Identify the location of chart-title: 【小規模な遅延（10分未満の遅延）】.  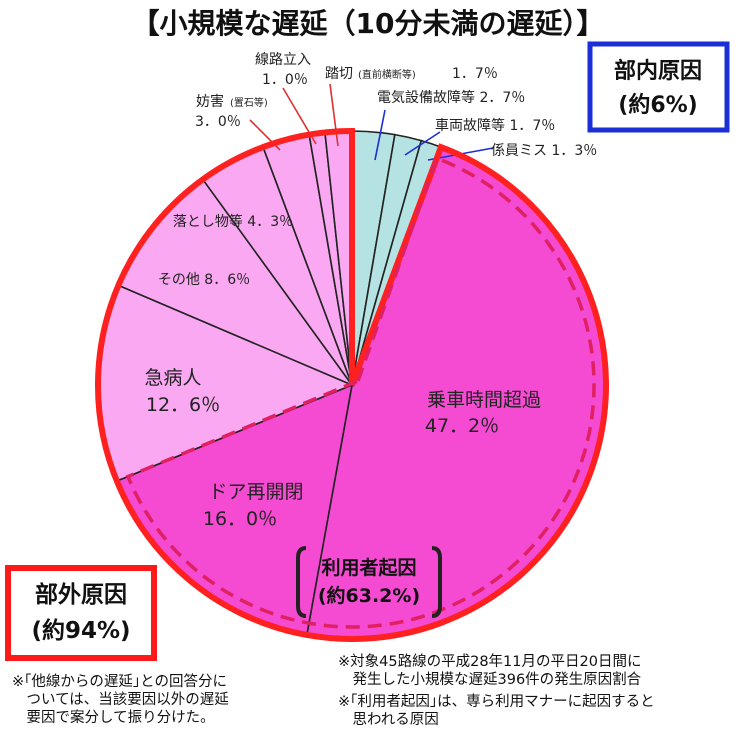
(368, 23).